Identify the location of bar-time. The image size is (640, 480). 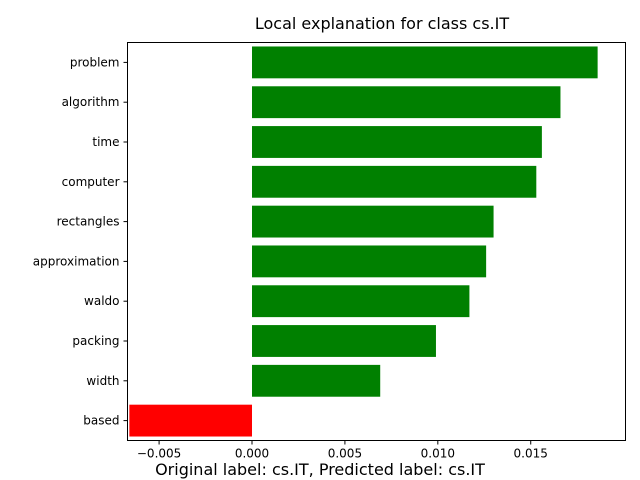
(397, 142).